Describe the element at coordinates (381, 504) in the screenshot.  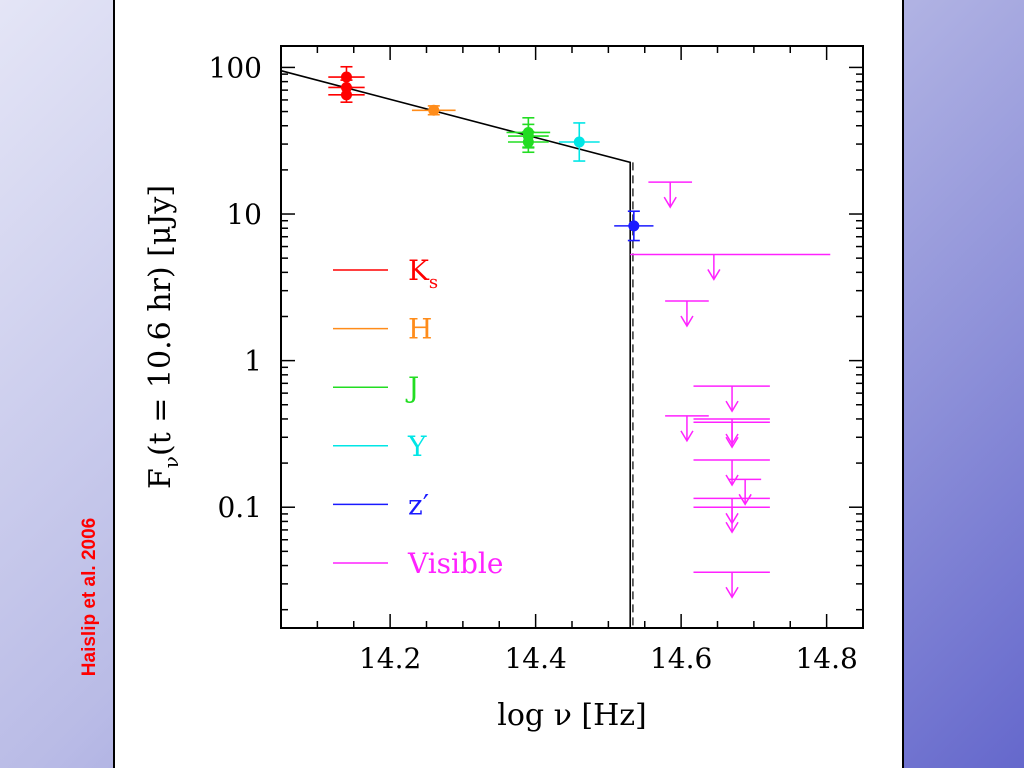
I see `legend-item-z: z′` at that location.